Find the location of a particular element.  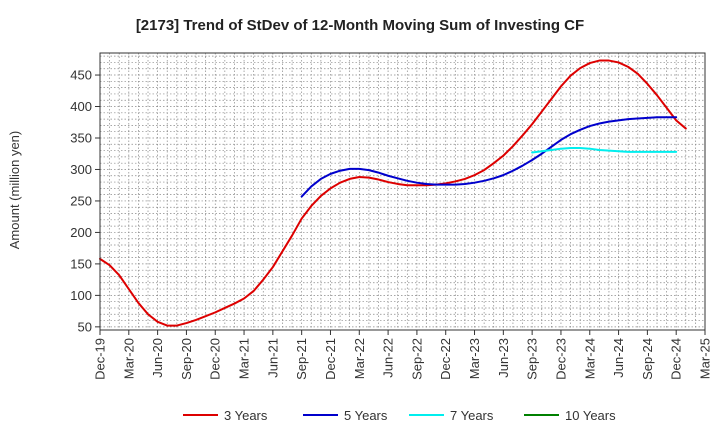

y-tick-label: 250 is located at coordinates (81, 200).